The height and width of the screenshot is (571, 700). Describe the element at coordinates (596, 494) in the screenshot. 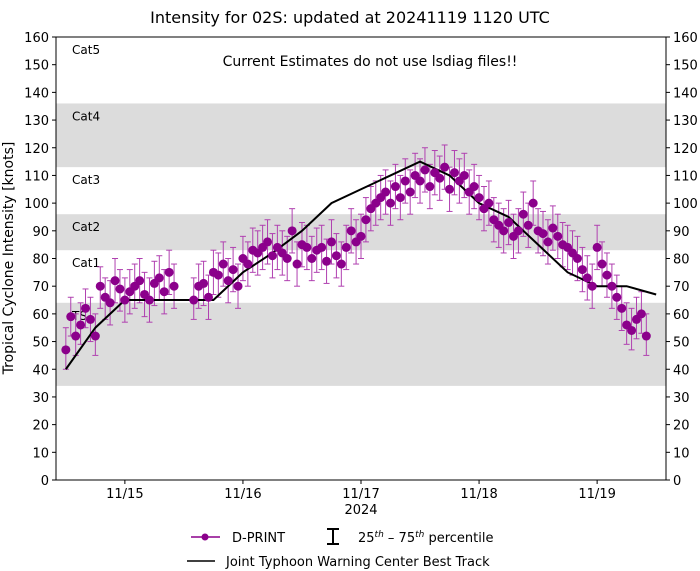

I see `x-tick-label: 11/19` at that location.